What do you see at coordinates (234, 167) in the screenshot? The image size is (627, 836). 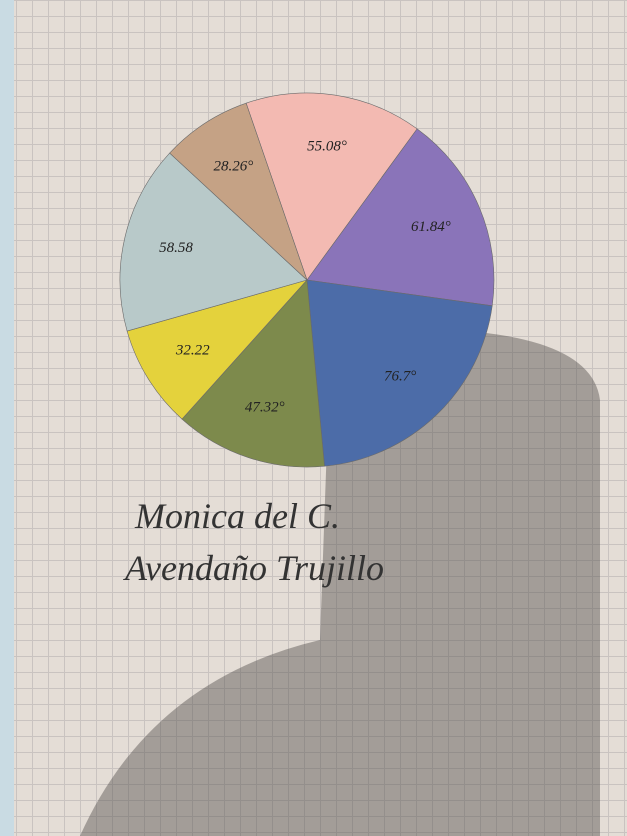 I see `data-label: 28.26°` at bounding box center [234, 167].